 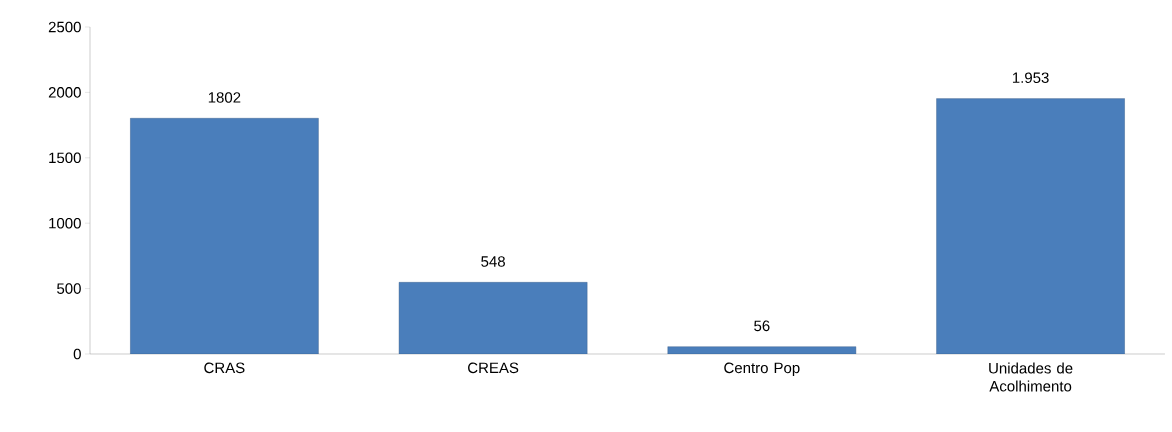 What do you see at coordinates (65, 223) in the screenshot?
I see `y-tick-label: 1000` at bounding box center [65, 223].